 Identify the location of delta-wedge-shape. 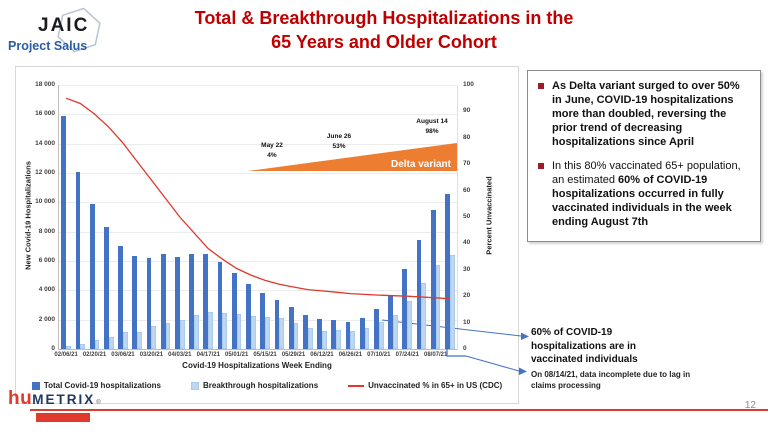
(352, 157).